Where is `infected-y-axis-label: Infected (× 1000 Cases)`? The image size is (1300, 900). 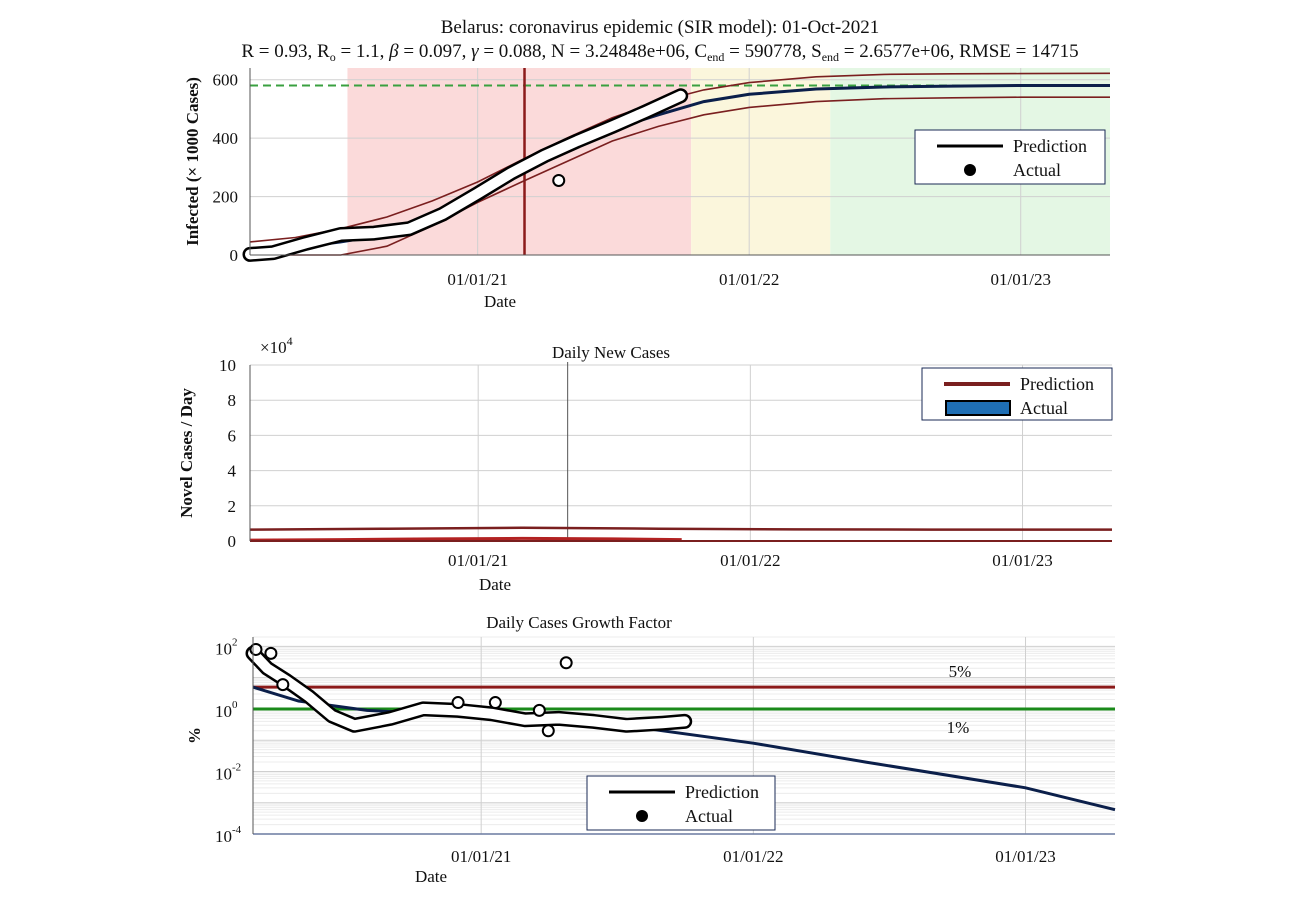 infected-y-axis-label: Infected (× 1000 Cases) is located at coordinates (192, 161).